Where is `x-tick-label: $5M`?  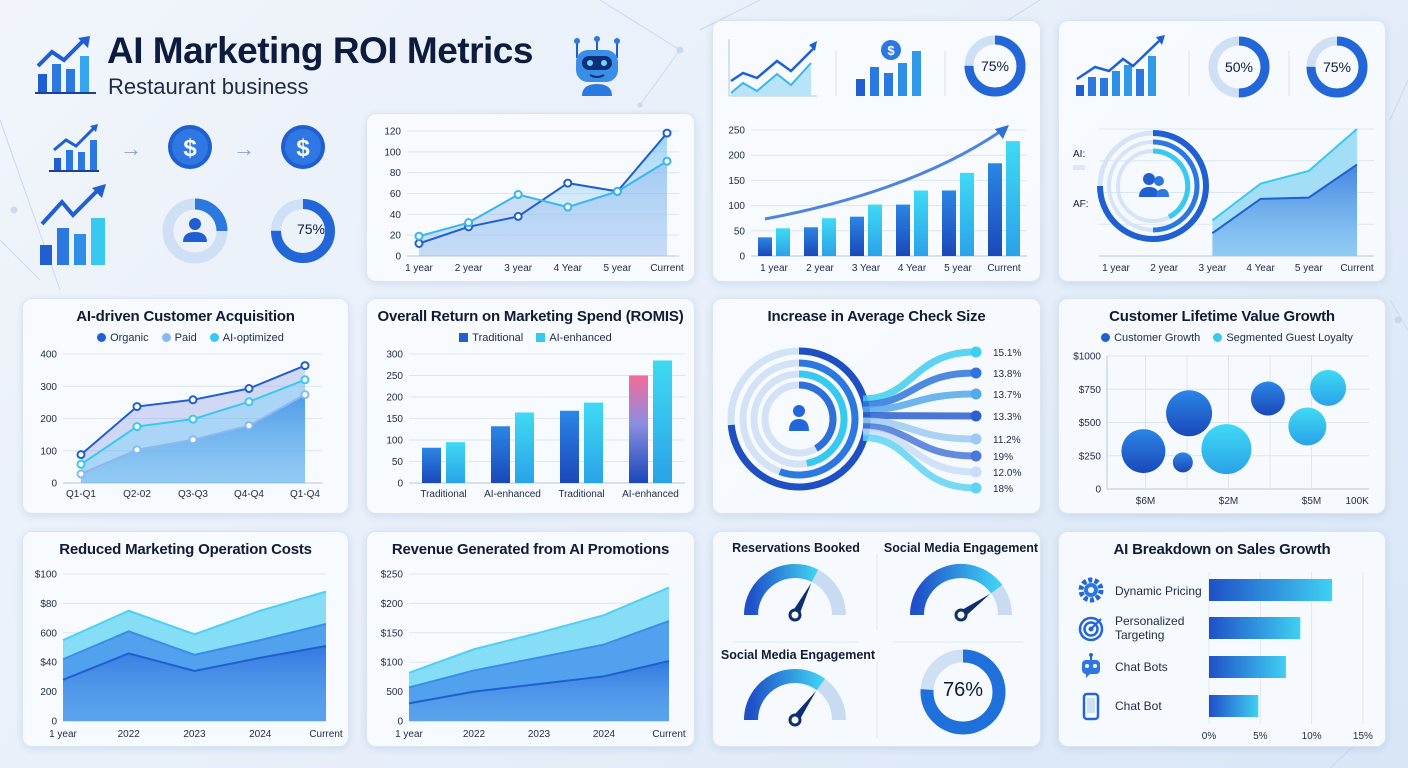 x-tick-label: $5M is located at coordinates (1311, 501).